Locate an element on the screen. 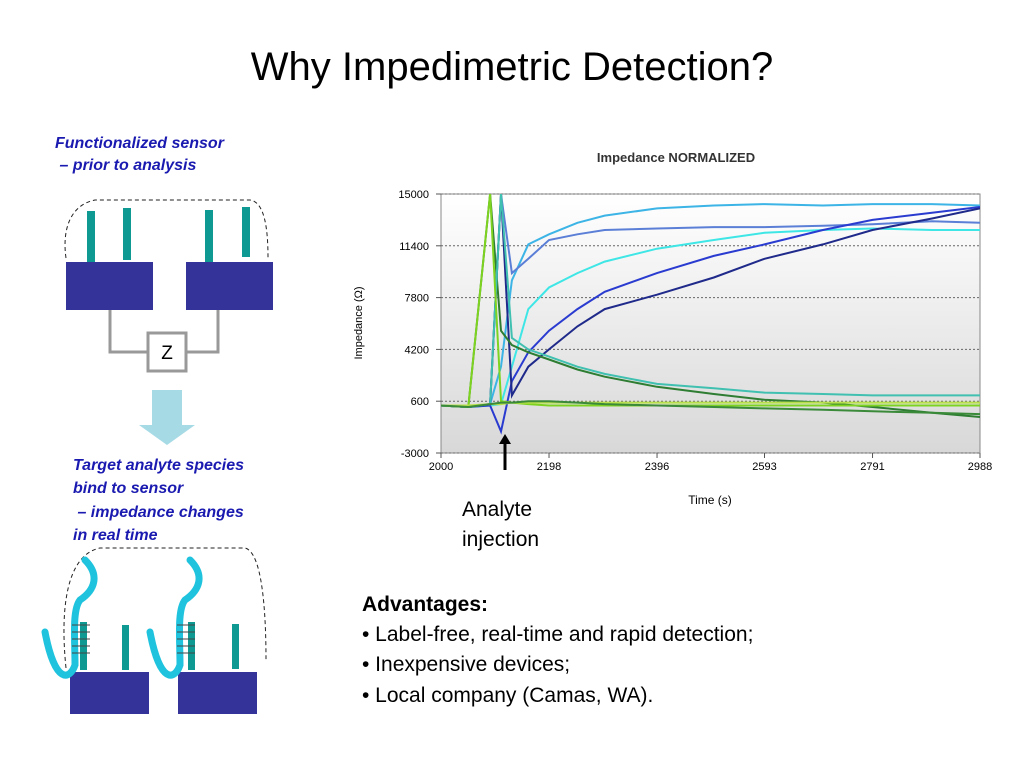 The width and height of the screenshot is (1024, 768). sensor-diagram-bottom is located at coordinates (154, 630).